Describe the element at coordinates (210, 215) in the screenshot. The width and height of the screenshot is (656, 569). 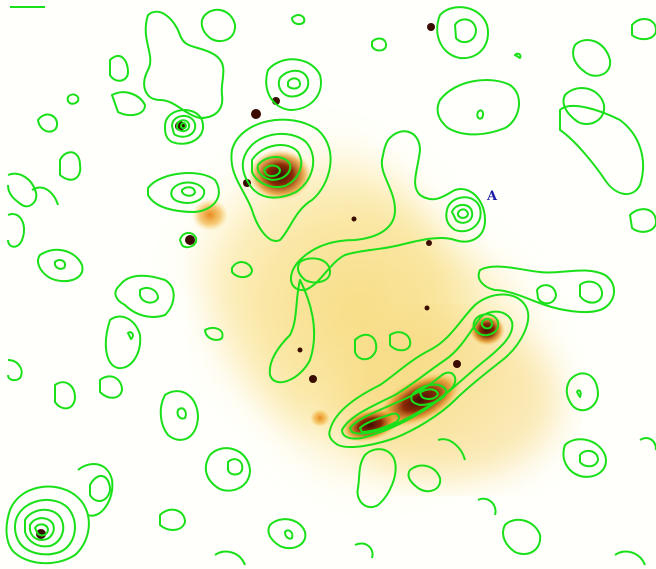
I see `clump-west` at that location.